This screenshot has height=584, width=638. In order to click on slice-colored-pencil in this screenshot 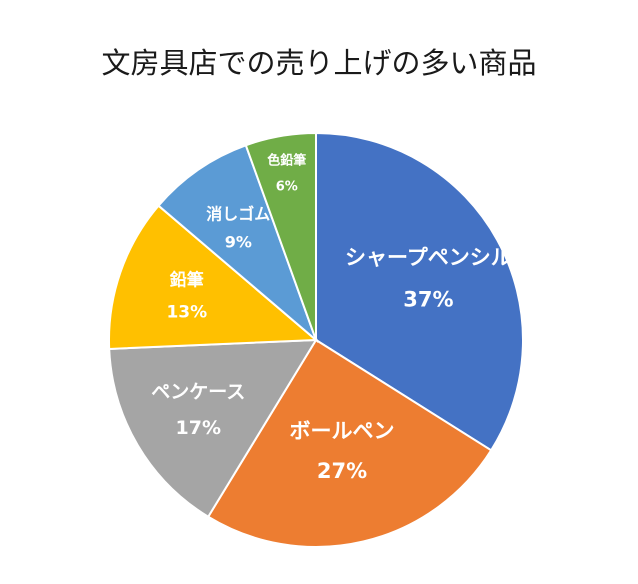, I will do `click(280, 236)`.